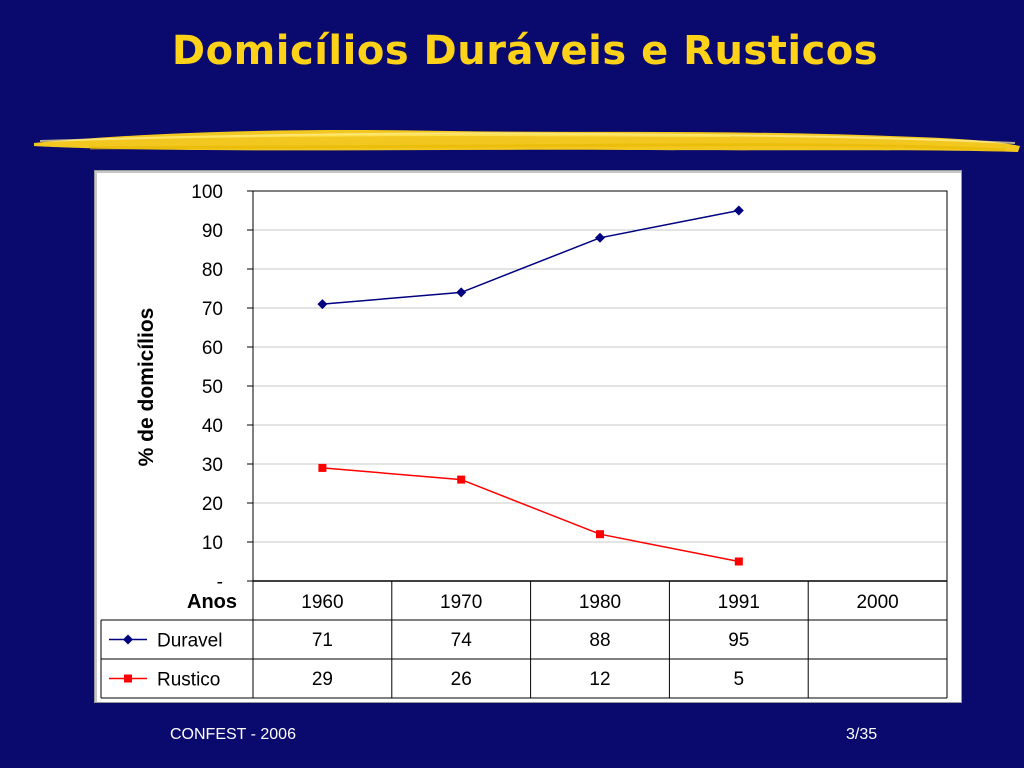 This screenshot has height=768, width=1024. Describe the element at coordinates (212, 465) in the screenshot. I see `y-tick-label: 30` at that location.